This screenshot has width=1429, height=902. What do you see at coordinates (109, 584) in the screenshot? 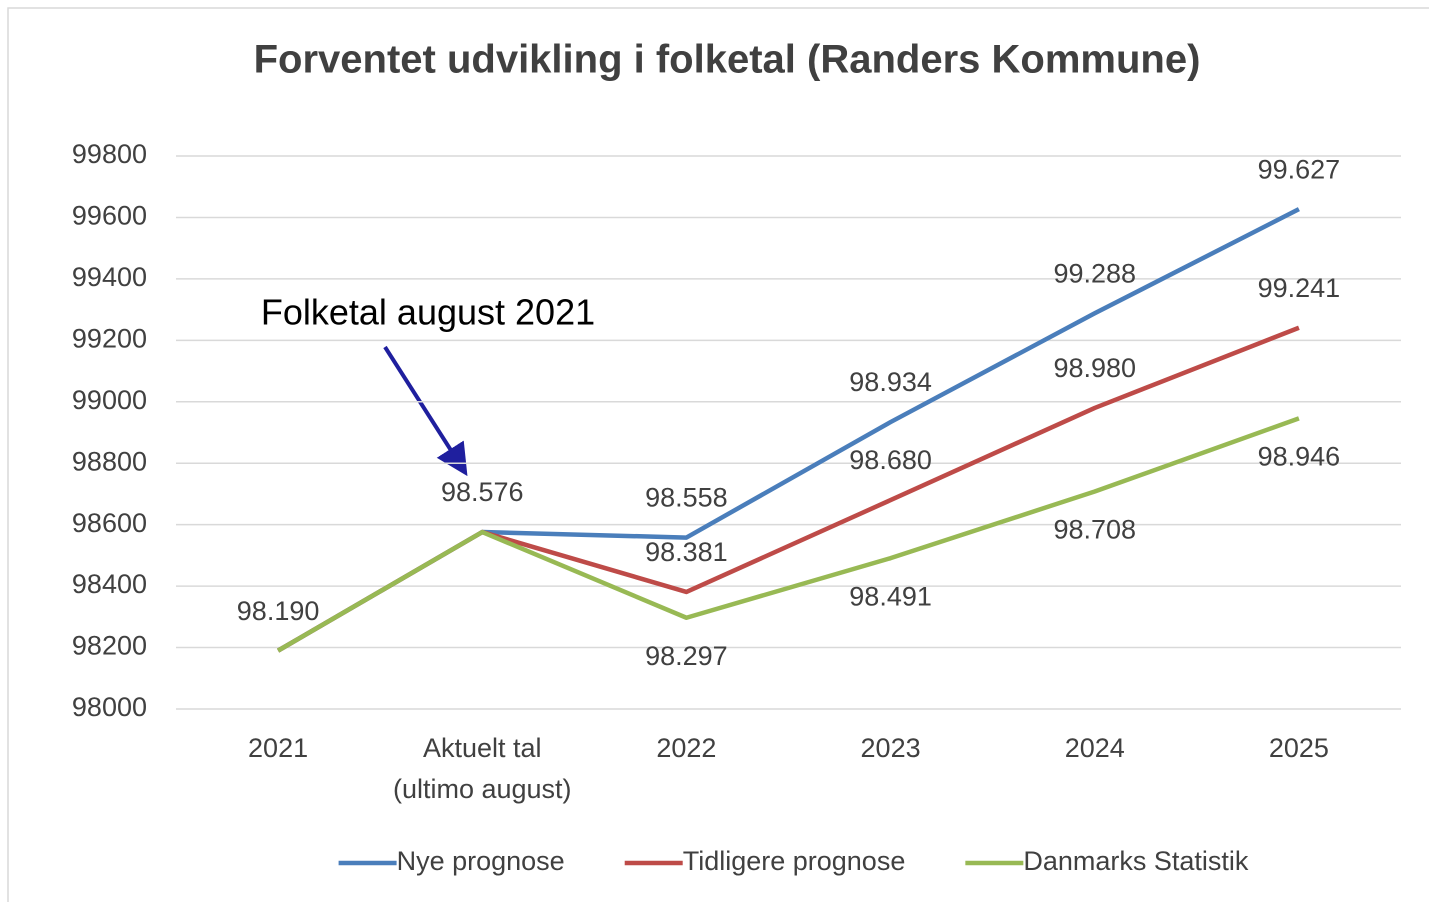
I see `y-tick-label: 98400` at bounding box center [109, 584].